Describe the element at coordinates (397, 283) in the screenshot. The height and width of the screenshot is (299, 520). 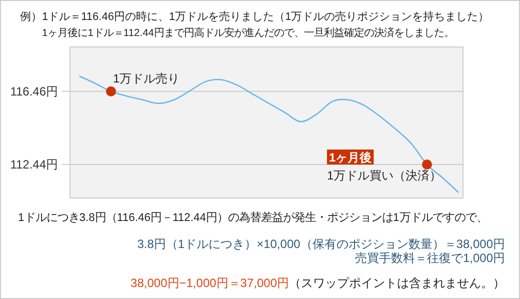
I see `text: （スワップポイントは含まれません。）` at that location.